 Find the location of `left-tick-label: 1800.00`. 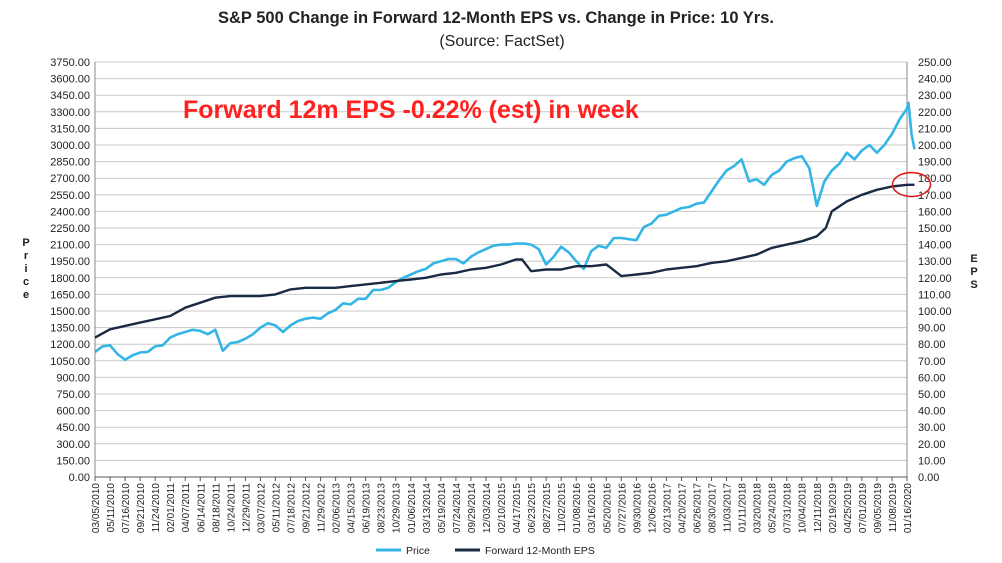

left-tick-label: 1800.00 is located at coordinates (70, 279).